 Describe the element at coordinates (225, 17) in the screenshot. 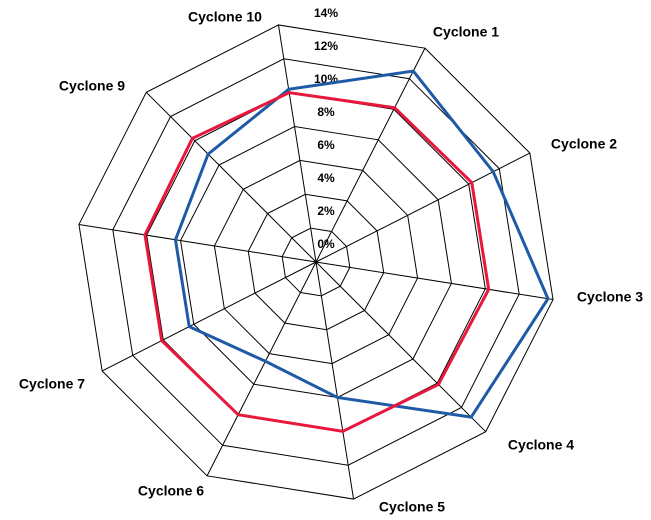

I see `category-label: Cyclone 10` at that location.